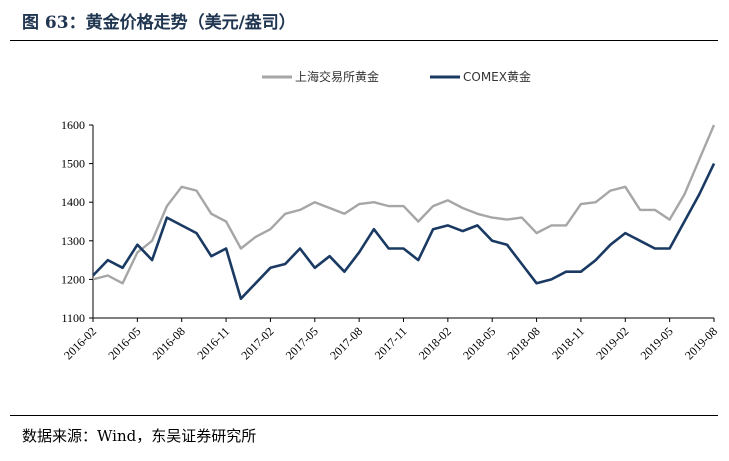 This screenshot has width=729, height=461. What do you see at coordinates (159, 23) in the screenshot?
I see `figure-title: 图 63：黄金价格走势（美元/盎司）` at bounding box center [159, 23].